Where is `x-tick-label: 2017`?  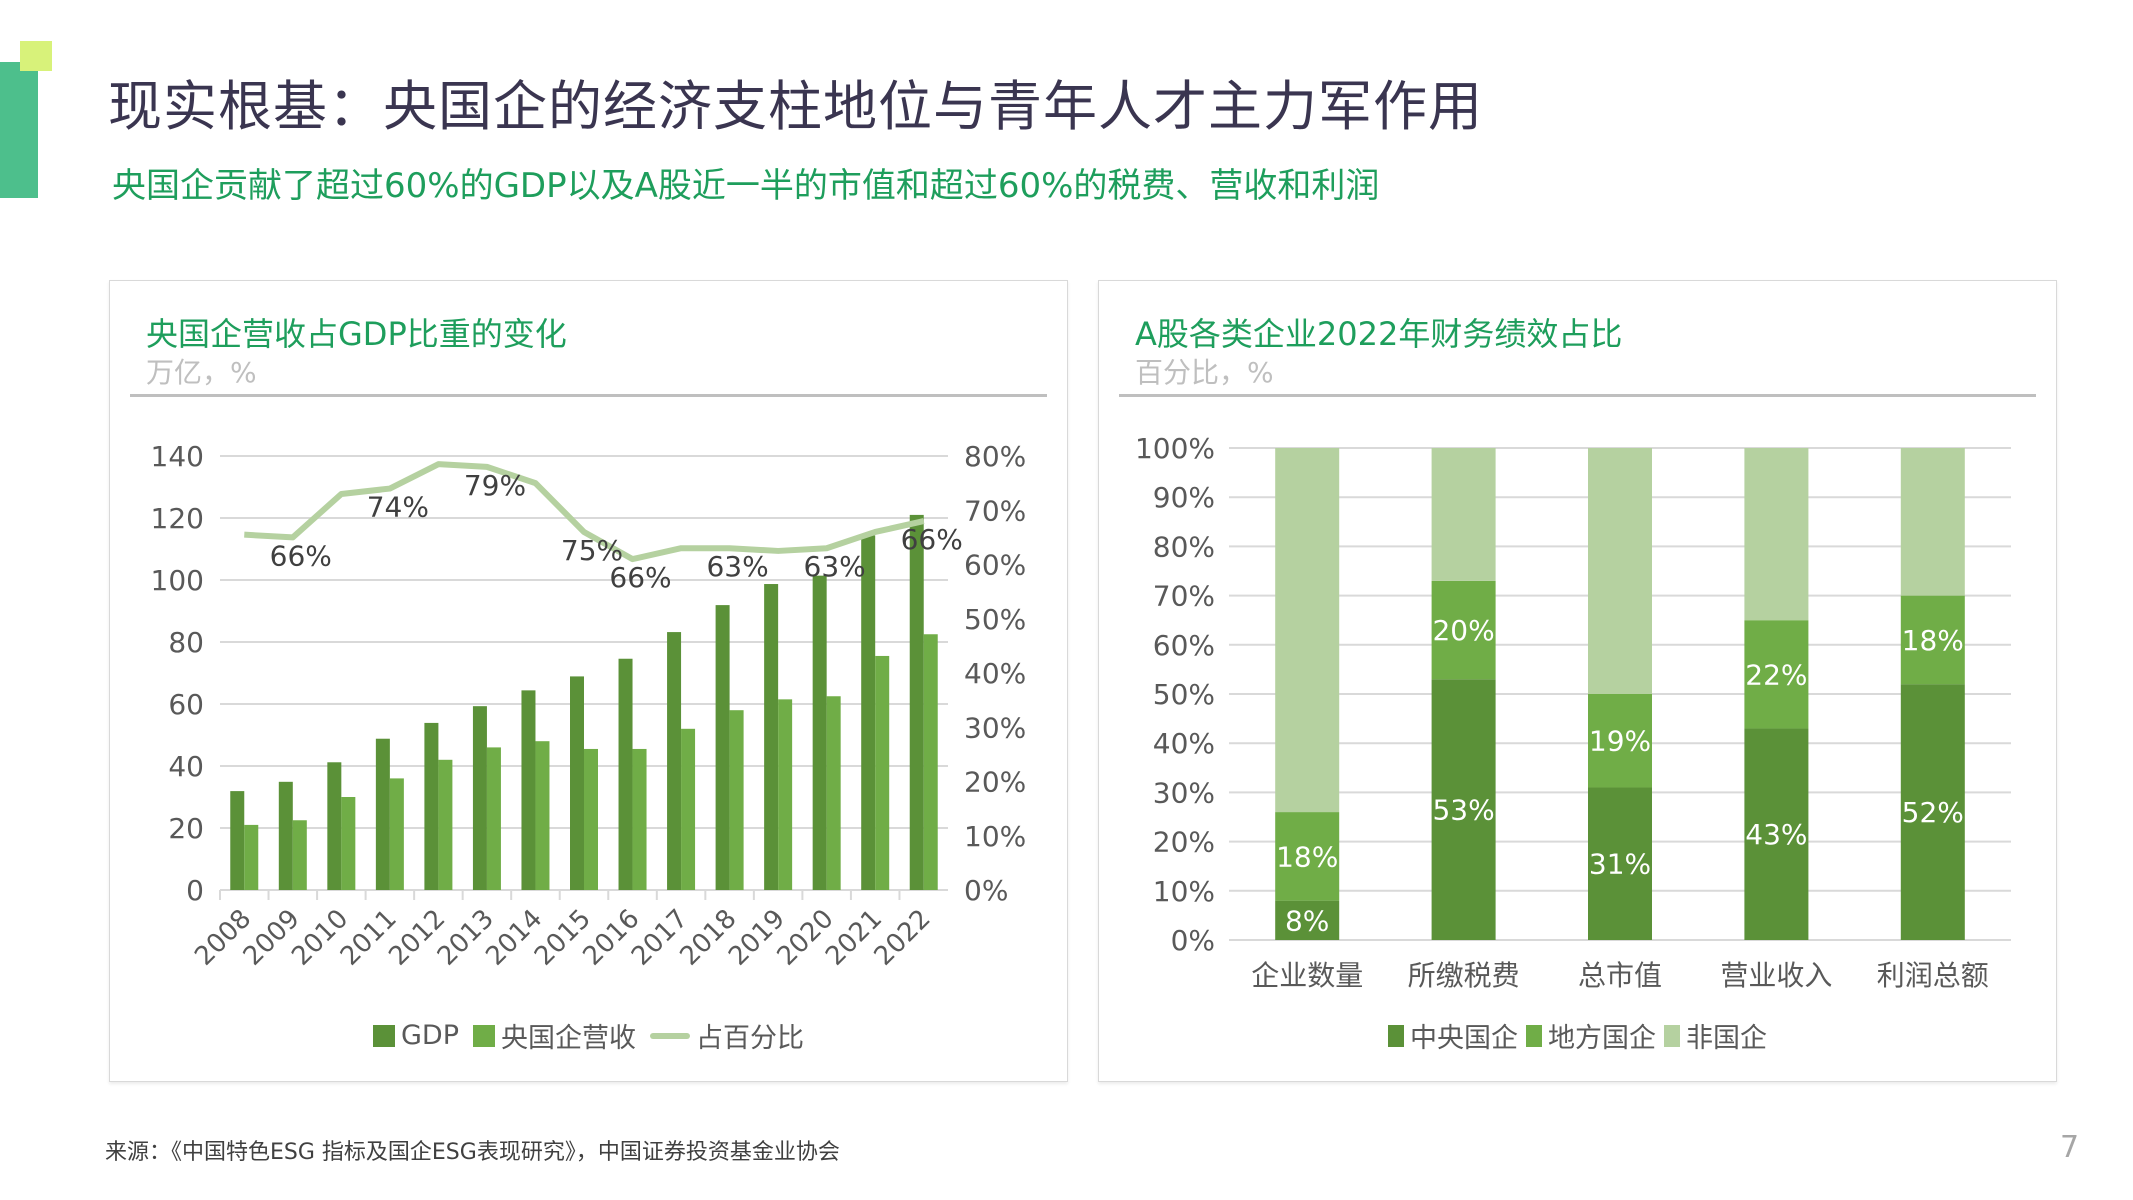 x-tick-label: 2017 is located at coordinates (660, 938).